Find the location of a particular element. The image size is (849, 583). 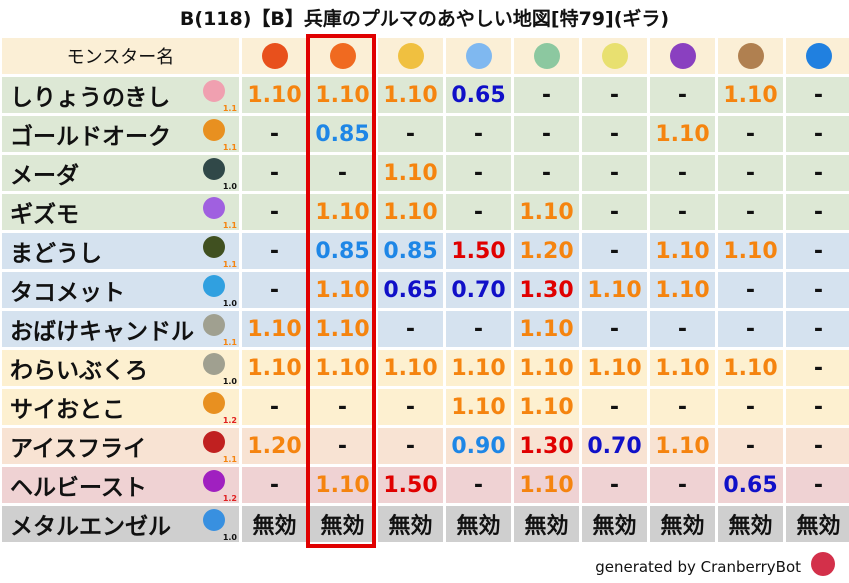

highlight-column-box is located at coordinates (341, 291).